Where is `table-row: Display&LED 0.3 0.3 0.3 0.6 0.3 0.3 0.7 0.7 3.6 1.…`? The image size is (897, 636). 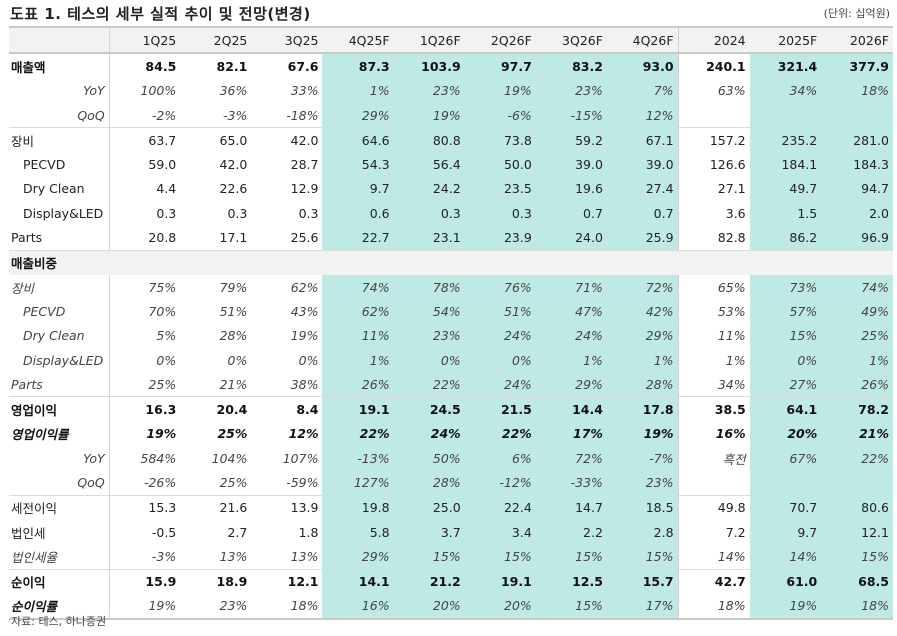 table-row: Display&LED 0.3 0.3 0.3 0.6 0.3 0.3 0.7 0.7 3.6 1.… is located at coordinates (451, 213).